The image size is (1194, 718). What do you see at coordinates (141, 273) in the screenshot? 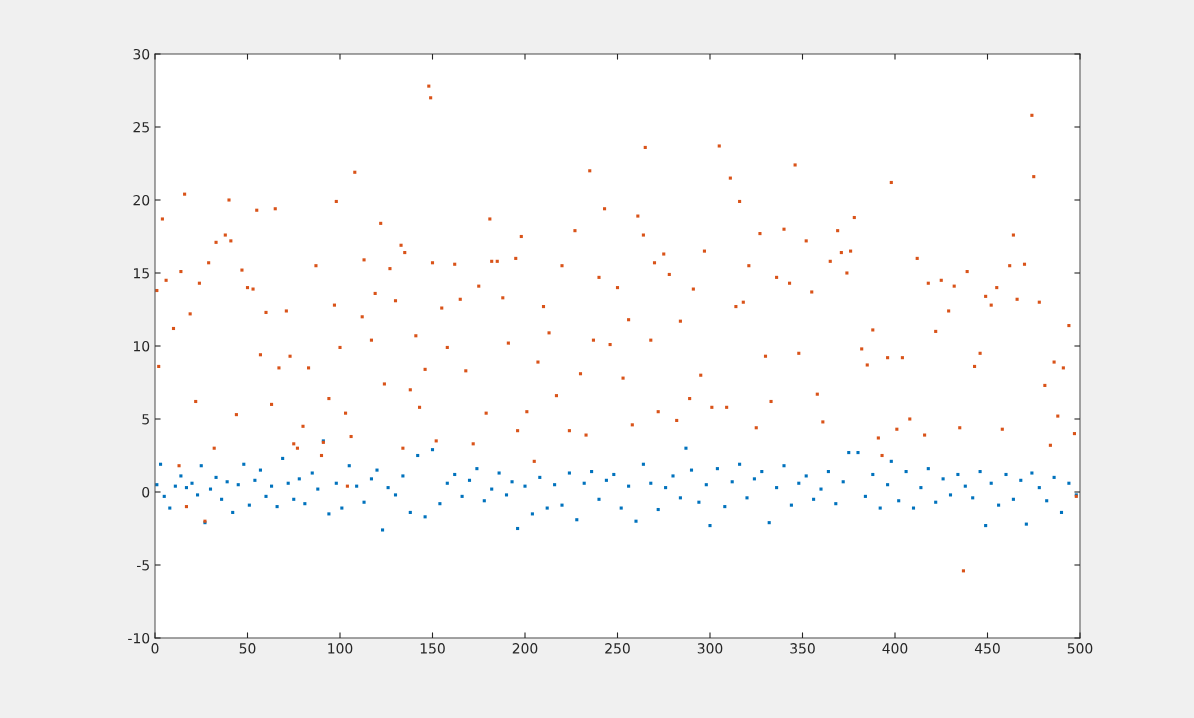
I see `y-tick-label: 15` at bounding box center [141, 273].